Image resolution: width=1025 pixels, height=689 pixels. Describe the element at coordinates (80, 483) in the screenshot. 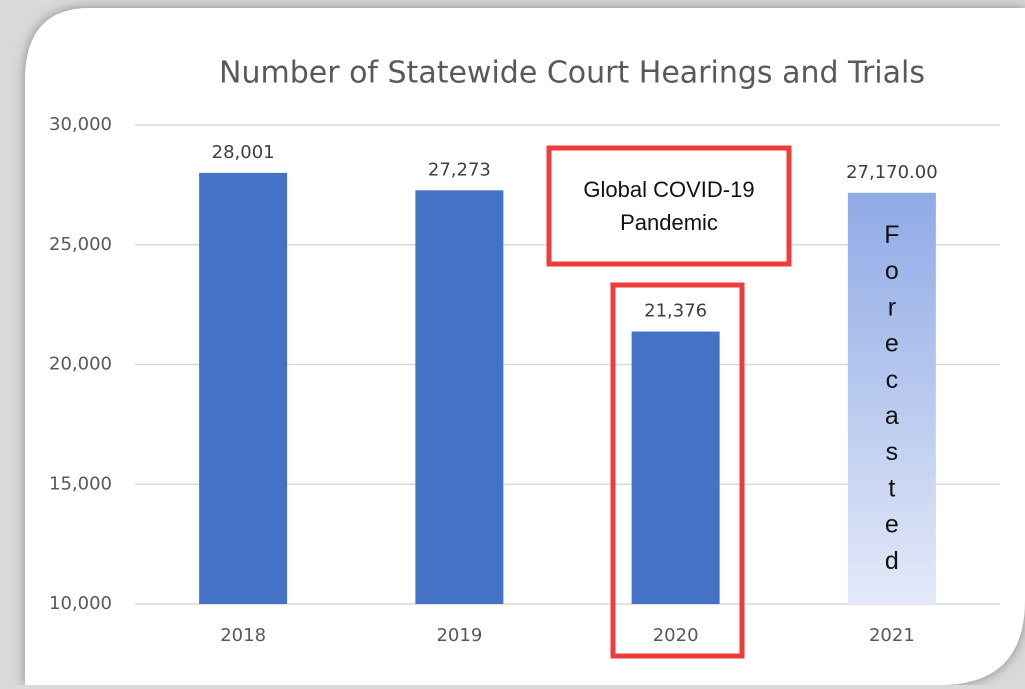

I see `y-tick-label: 15,000` at that location.